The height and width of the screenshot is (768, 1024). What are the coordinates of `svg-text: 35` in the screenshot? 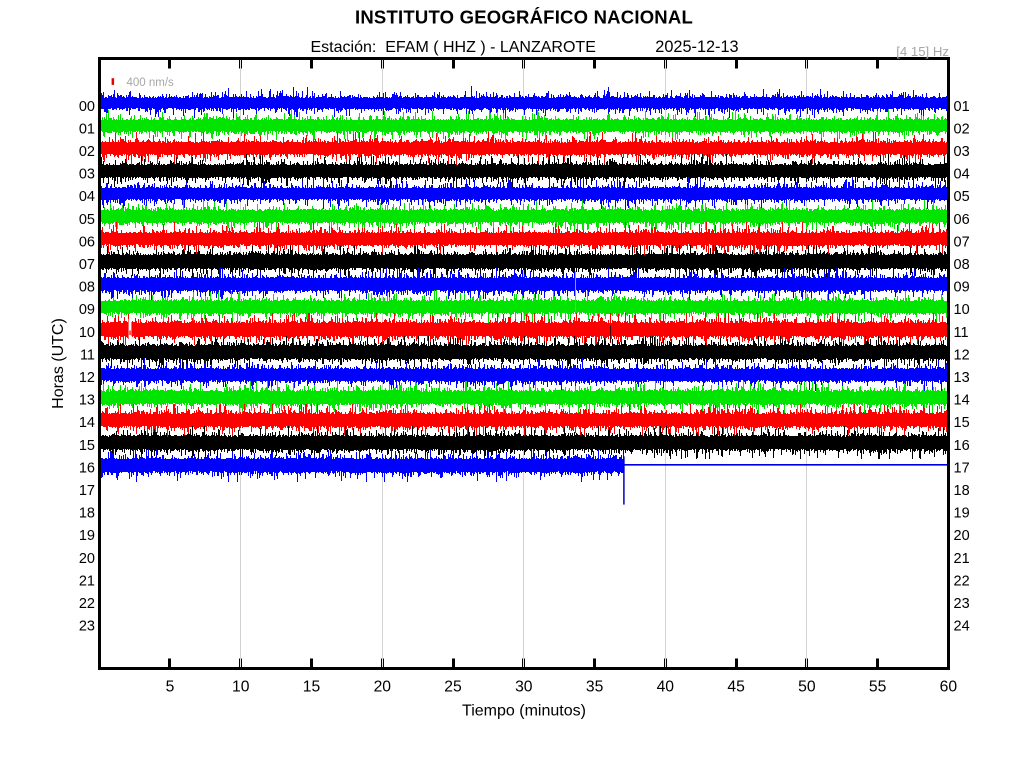 It's located at (595, 686).